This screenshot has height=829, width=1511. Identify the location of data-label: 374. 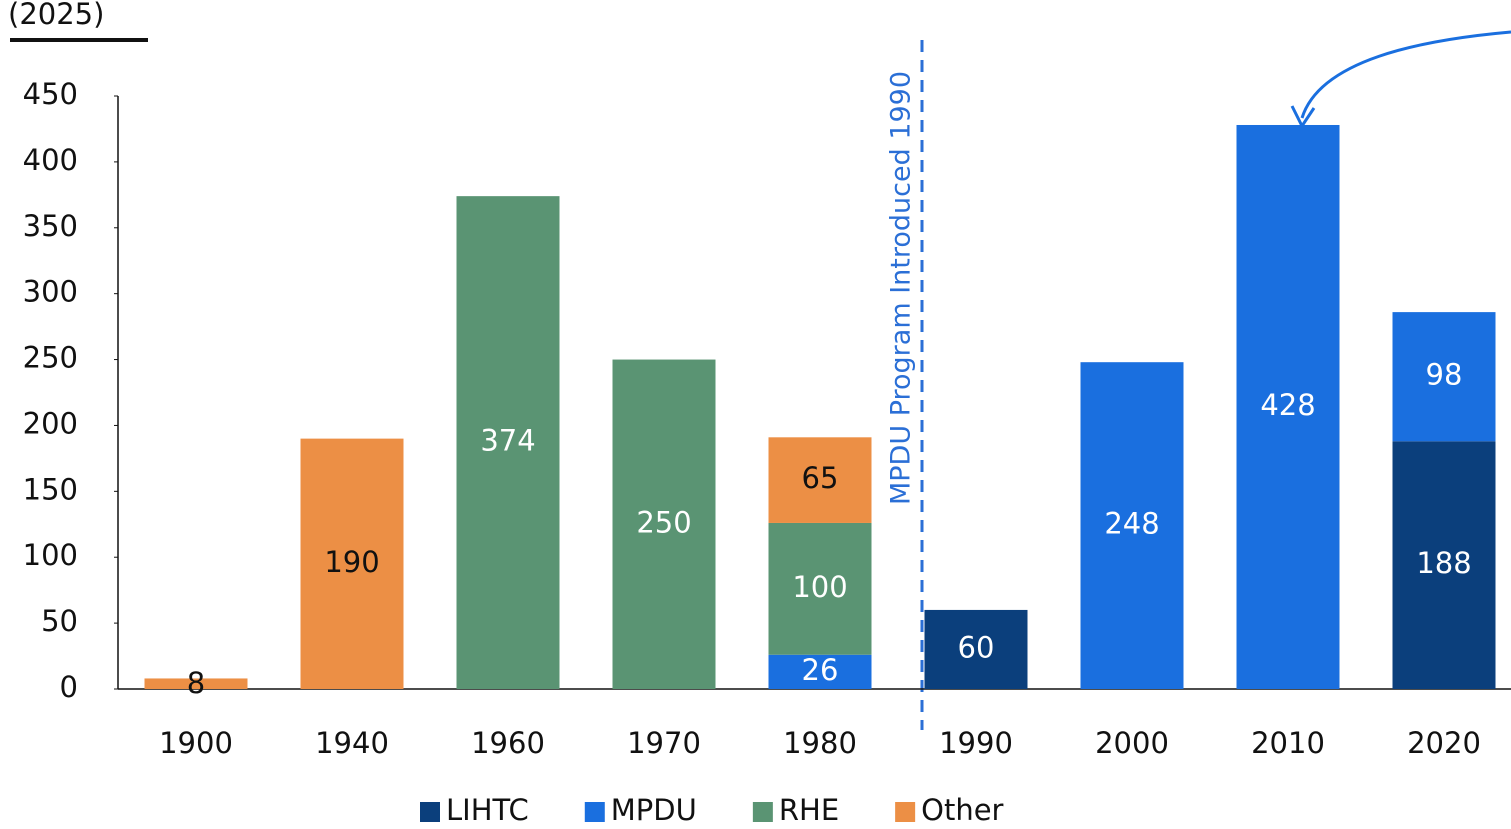
(507, 441).